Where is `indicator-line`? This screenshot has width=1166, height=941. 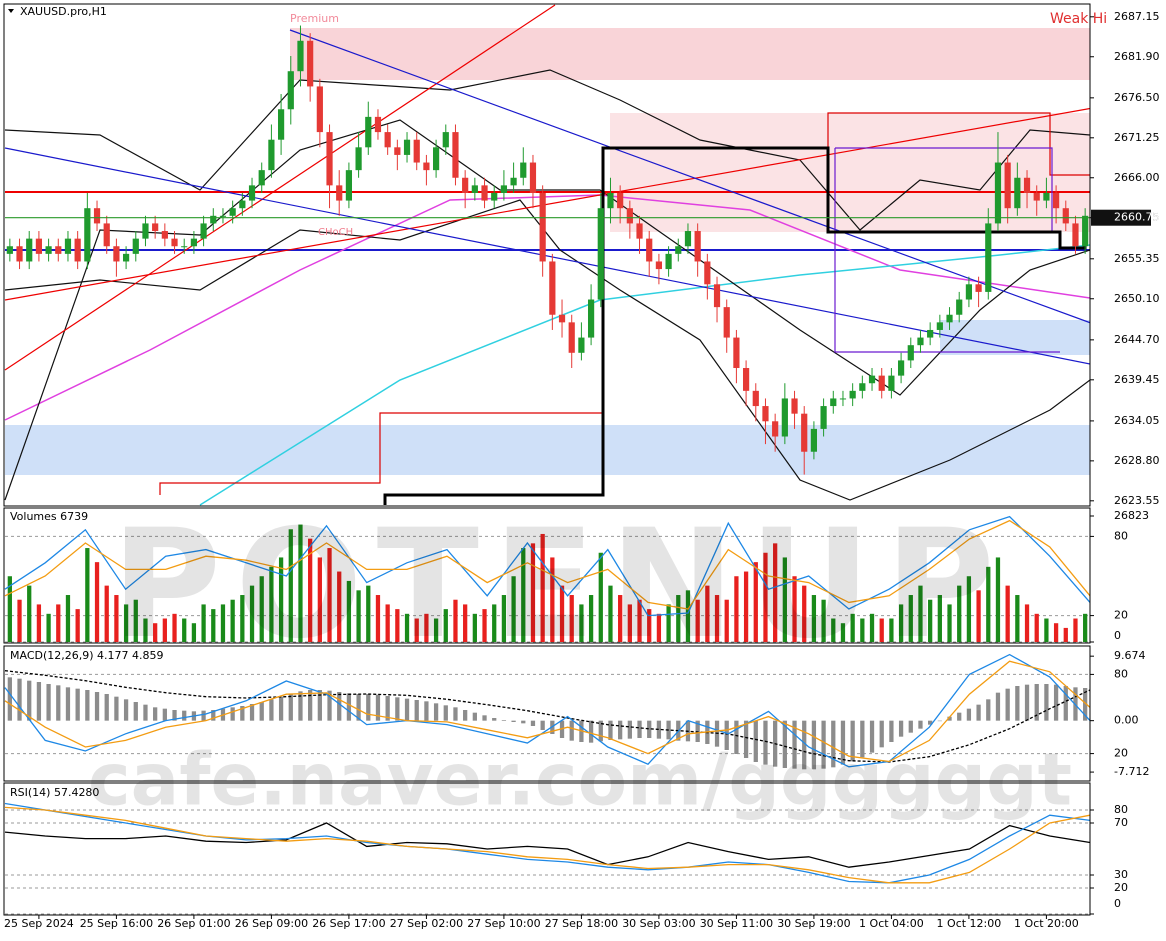
indicator-line is located at coordinates (547, 566).